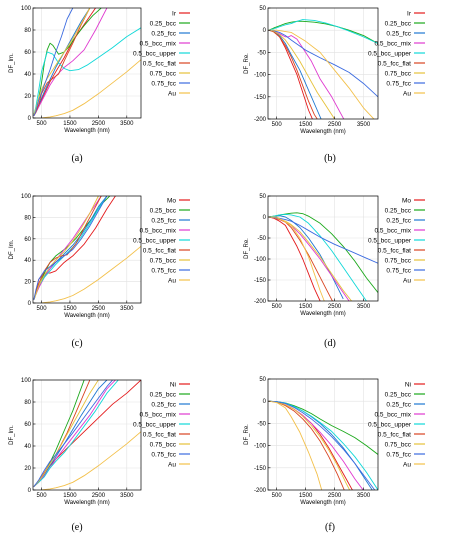 Image resolution: width=449 pixels, height=550 pixels. What do you see at coordinates (294, 258) in the screenshot?
I see `series-line-mo` at bounding box center [294, 258].